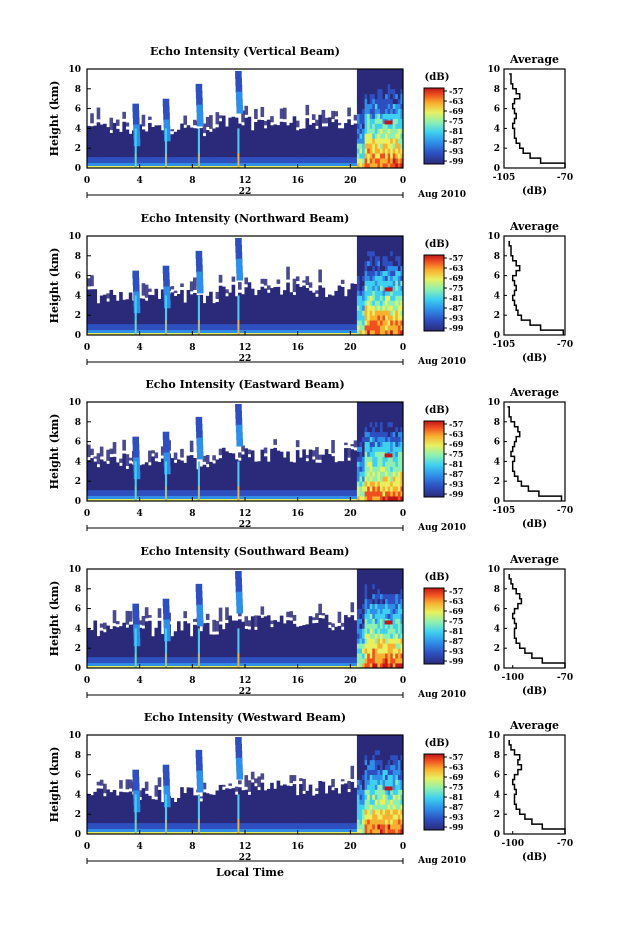 Image resolution: width=620 pixels, height=933 pixels. Describe the element at coordinates (245, 717) in the screenshot. I see `panel-title: Echo Intensity (Westward Beam)` at that location.